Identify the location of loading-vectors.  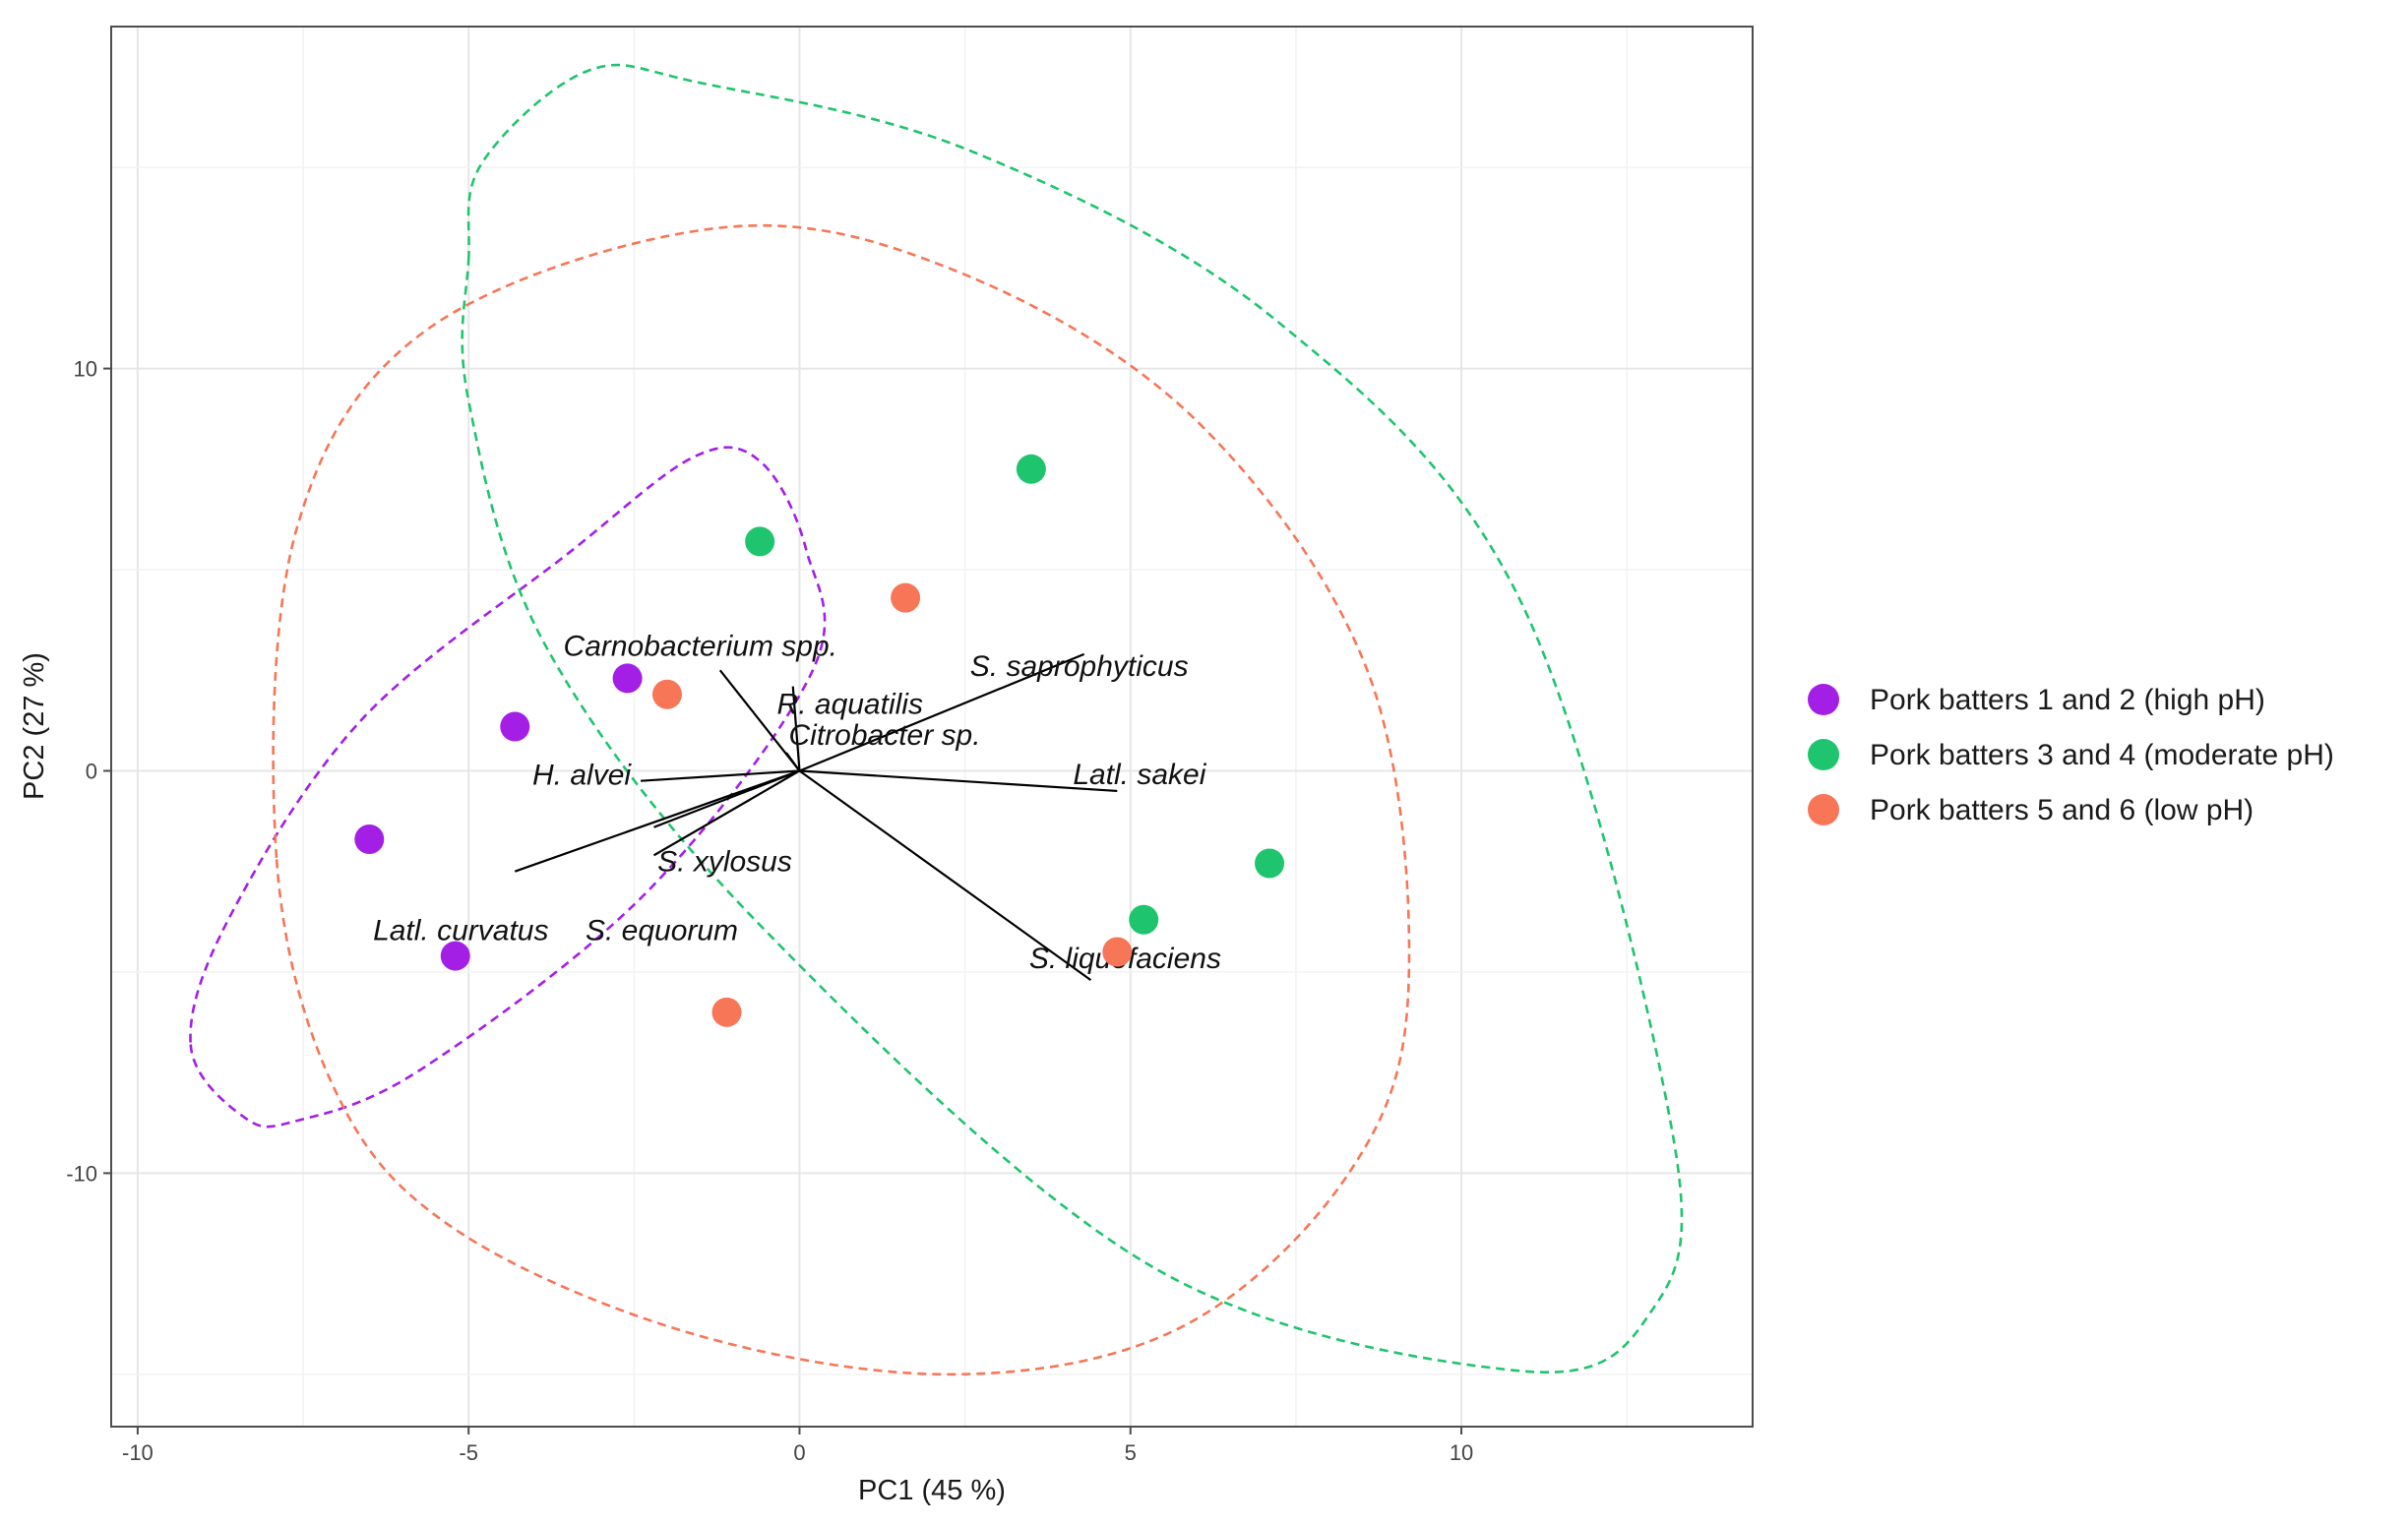
(816, 817).